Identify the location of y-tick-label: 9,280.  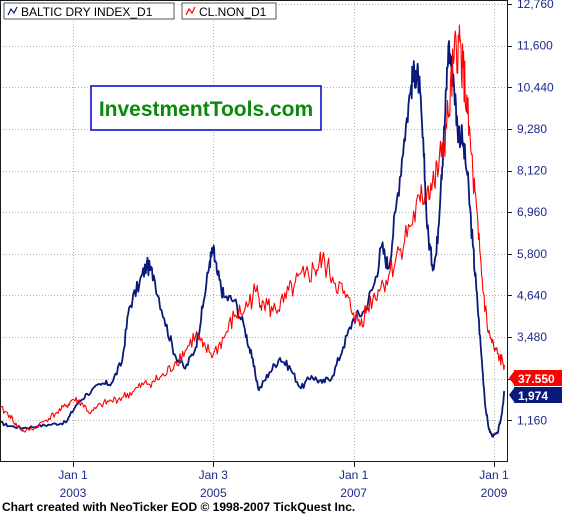
(532, 129).